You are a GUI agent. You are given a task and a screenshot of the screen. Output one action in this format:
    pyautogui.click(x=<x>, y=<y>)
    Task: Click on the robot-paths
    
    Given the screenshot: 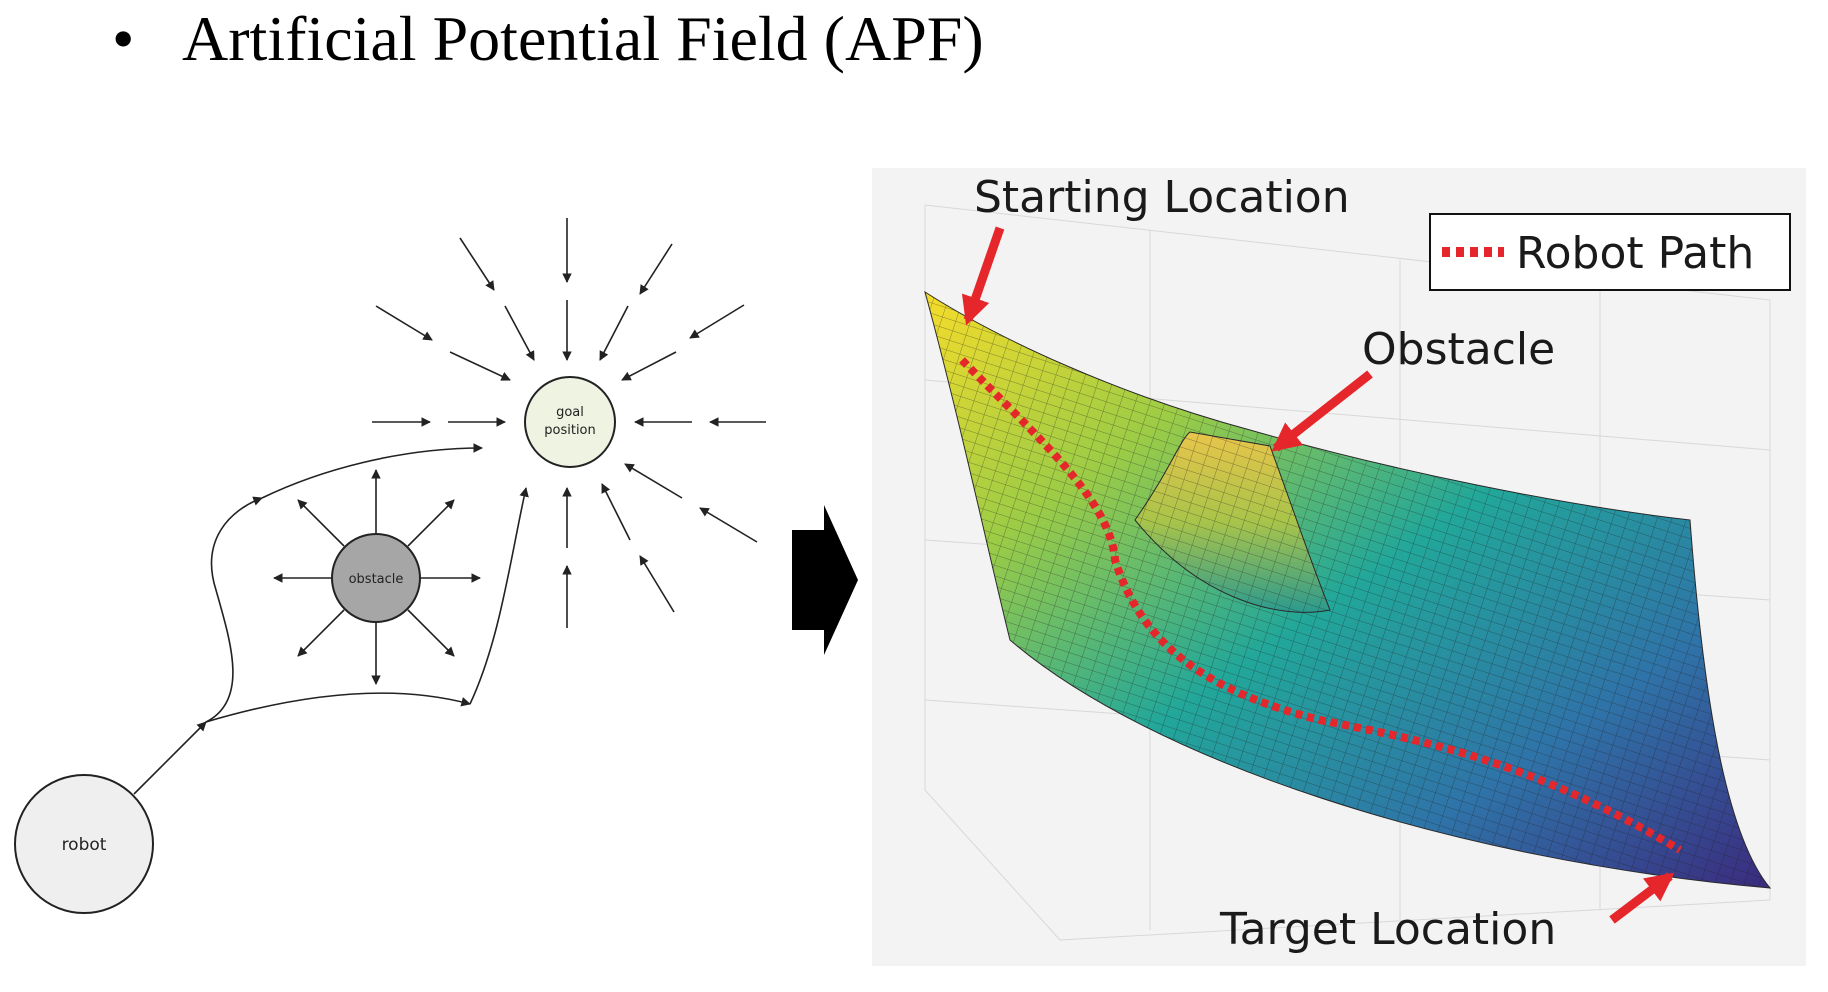 What is the action you would take?
    pyautogui.click(x=331, y=619)
    